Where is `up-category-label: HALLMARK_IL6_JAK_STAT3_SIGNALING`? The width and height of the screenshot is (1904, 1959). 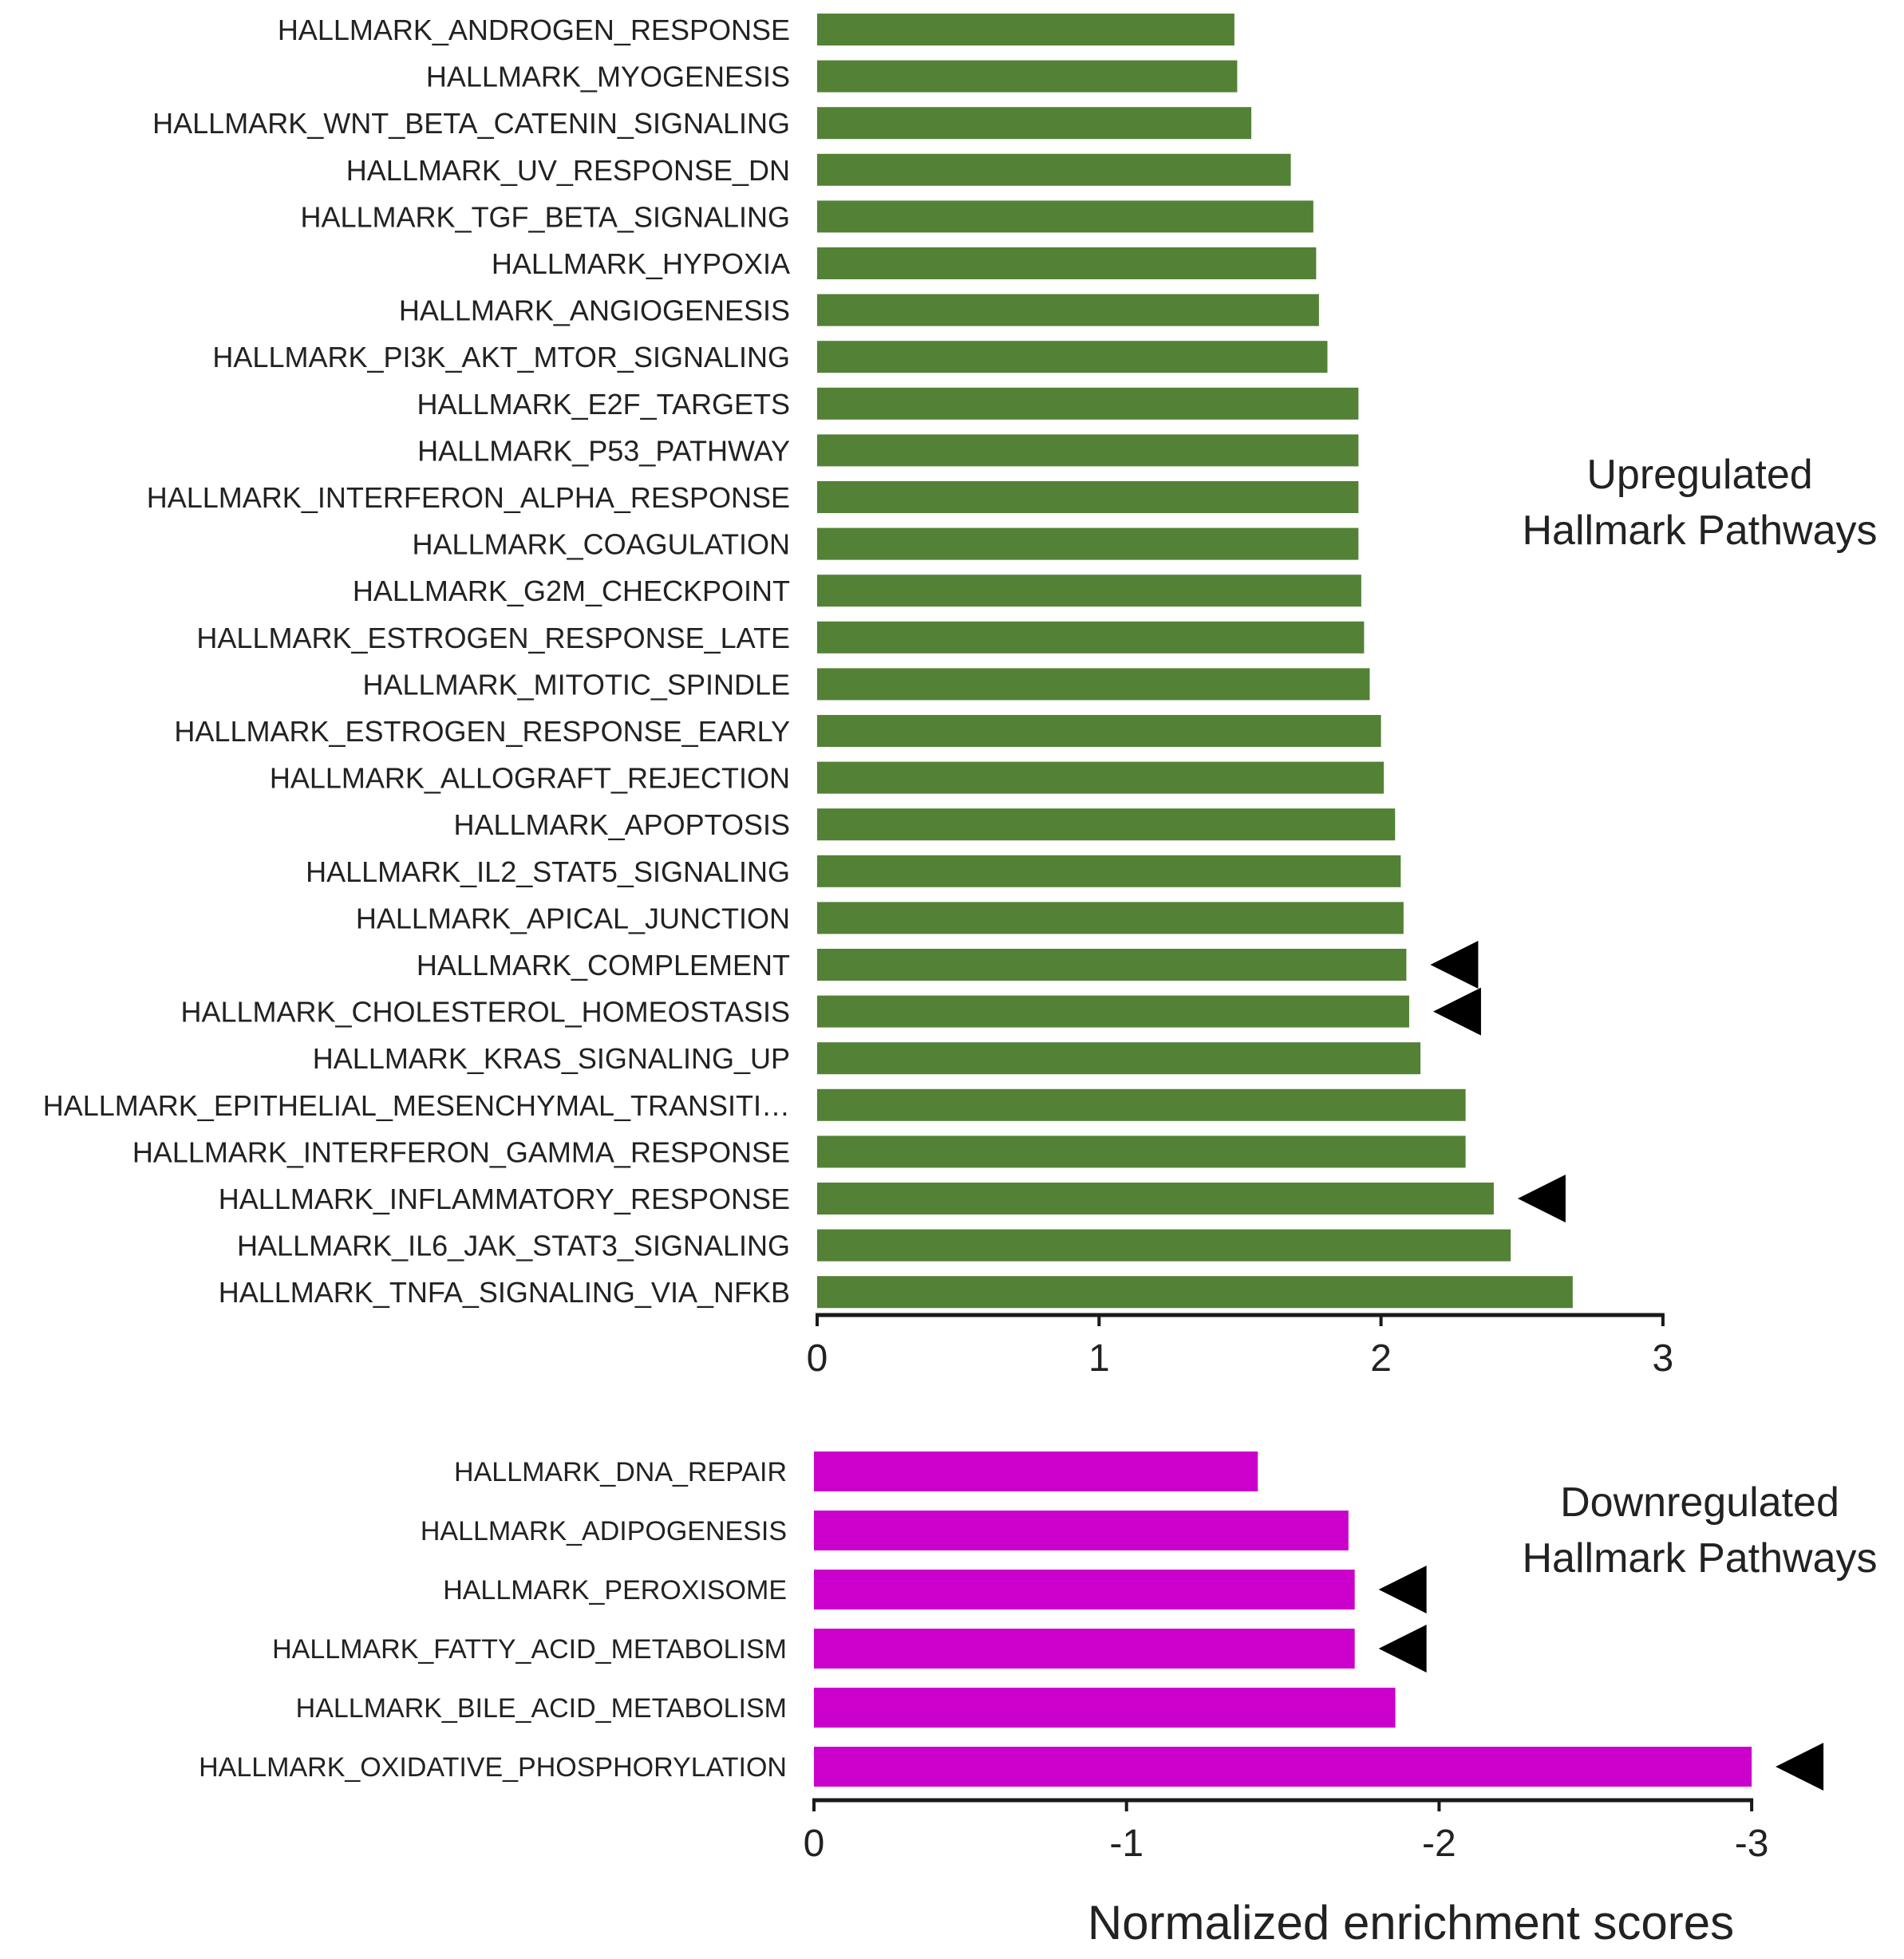
up-category-label: HALLMARK_IL6_JAK_STAT3_SIGNALING is located at coordinates (513, 1246).